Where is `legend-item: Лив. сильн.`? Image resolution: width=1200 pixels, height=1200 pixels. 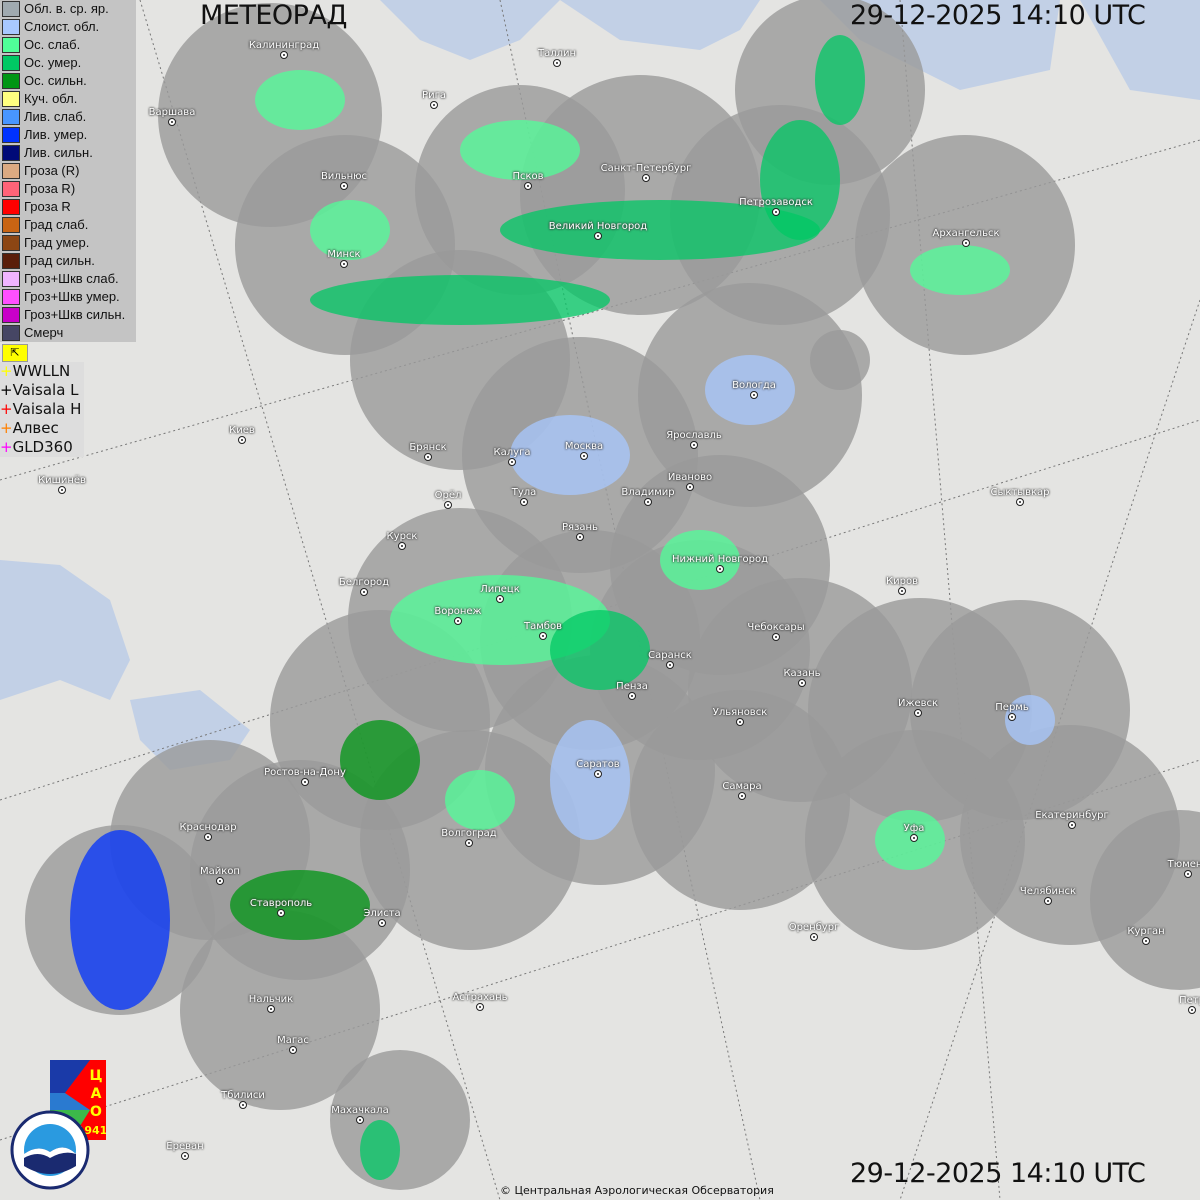 legend-item: Лив. сильн. is located at coordinates (66, 153).